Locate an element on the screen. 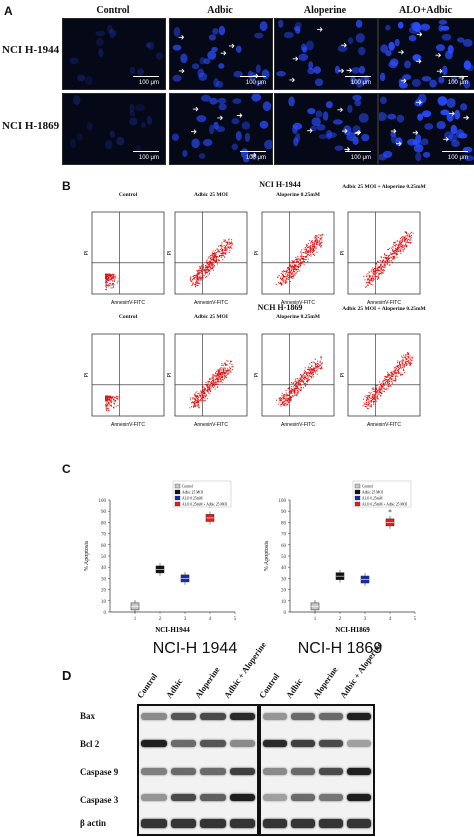 This screenshot has height=837, width=474. wb-lane-label: Adbic is located at coordinates (174, 688).